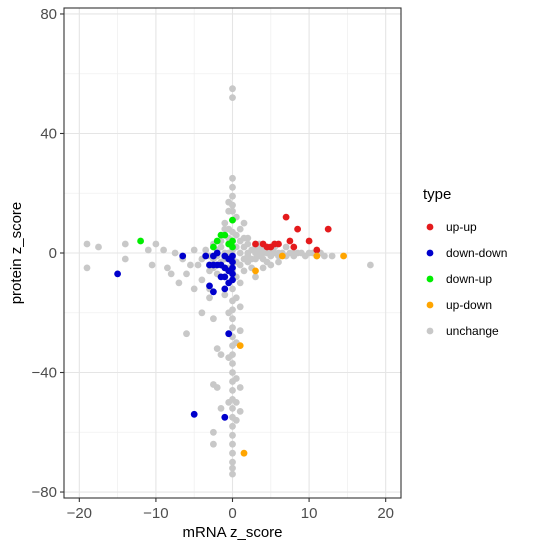 This screenshot has width=550, height=550. I want to click on legend-label-down-down: down-down, so click(476, 253).